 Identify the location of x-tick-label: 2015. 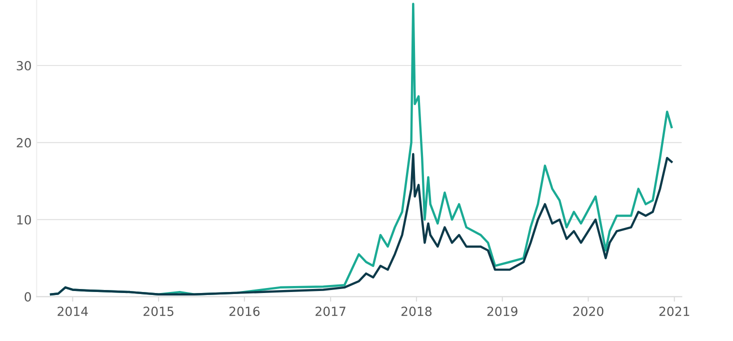
(159, 311).